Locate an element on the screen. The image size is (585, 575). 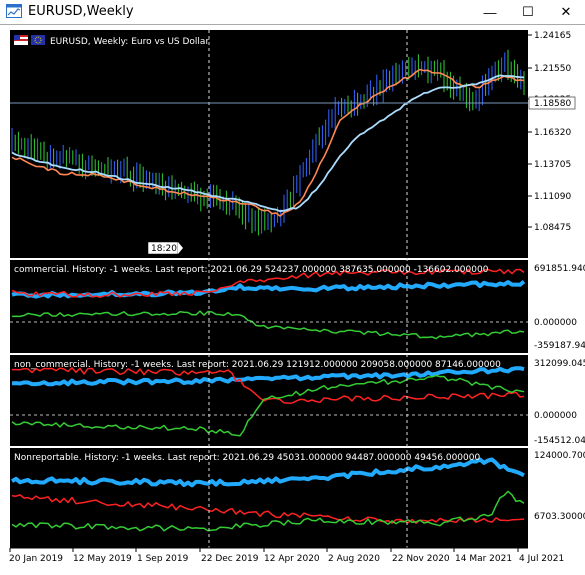
nonreportable-net-line is located at coordinates (268, 511).